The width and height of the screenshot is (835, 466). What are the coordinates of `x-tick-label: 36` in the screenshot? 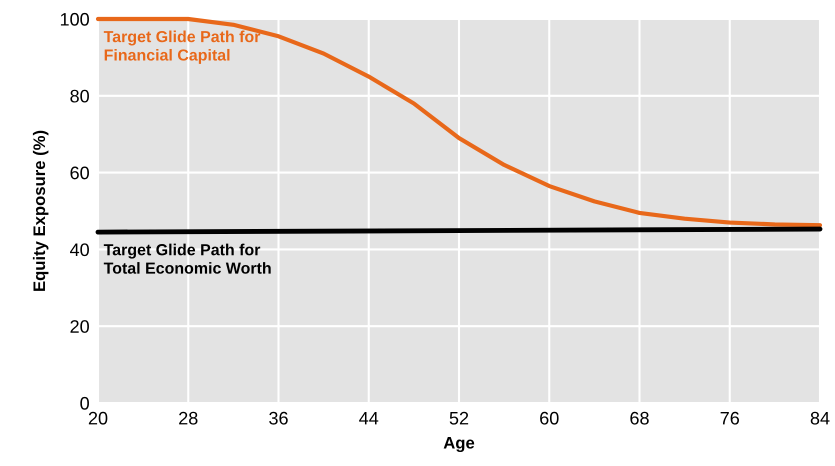 It's located at (278, 418).